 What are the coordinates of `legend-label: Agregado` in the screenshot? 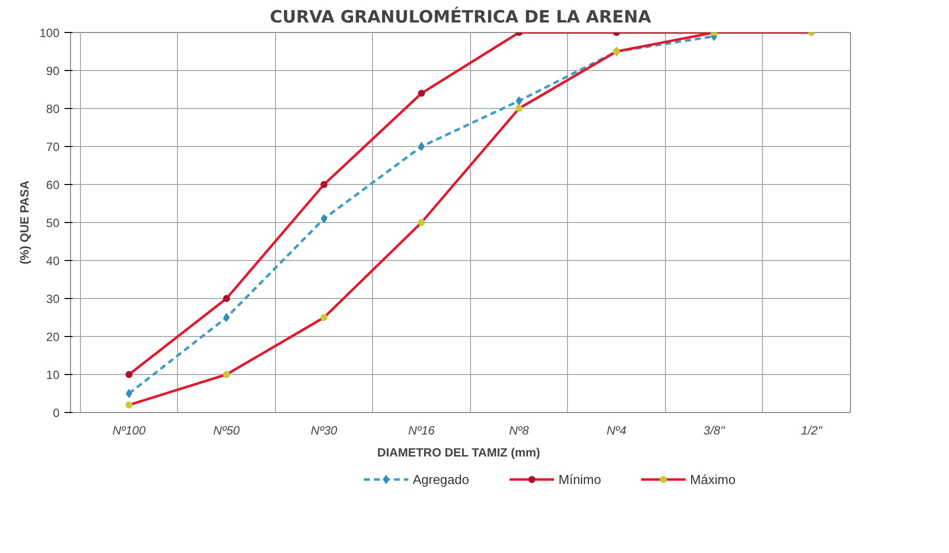 It's located at (441, 479).